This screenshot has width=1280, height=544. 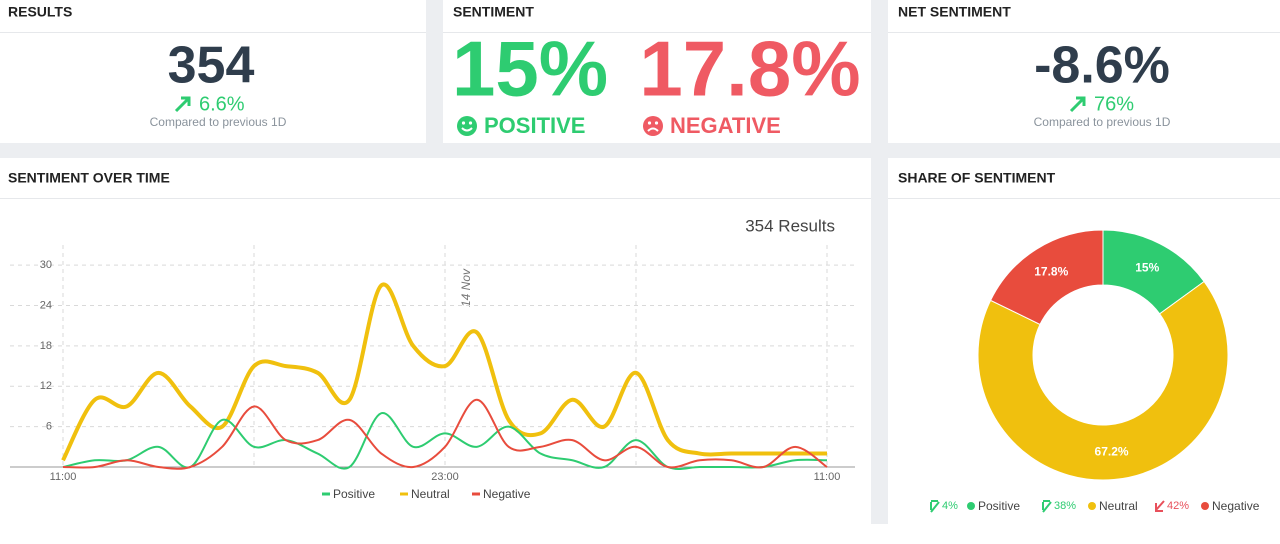 I want to click on y-tick-label: 24, so click(x=46, y=305).